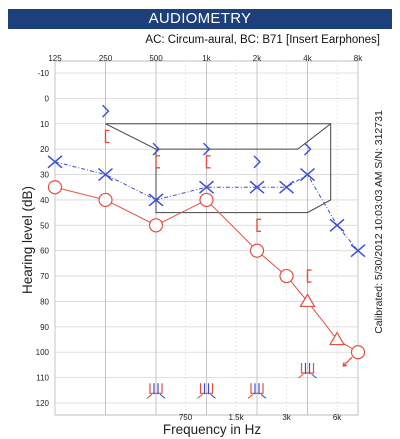 The image size is (400, 439). Describe the element at coordinates (47, 98) in the screenshot. I see `y-tick-label: 0` at that location.